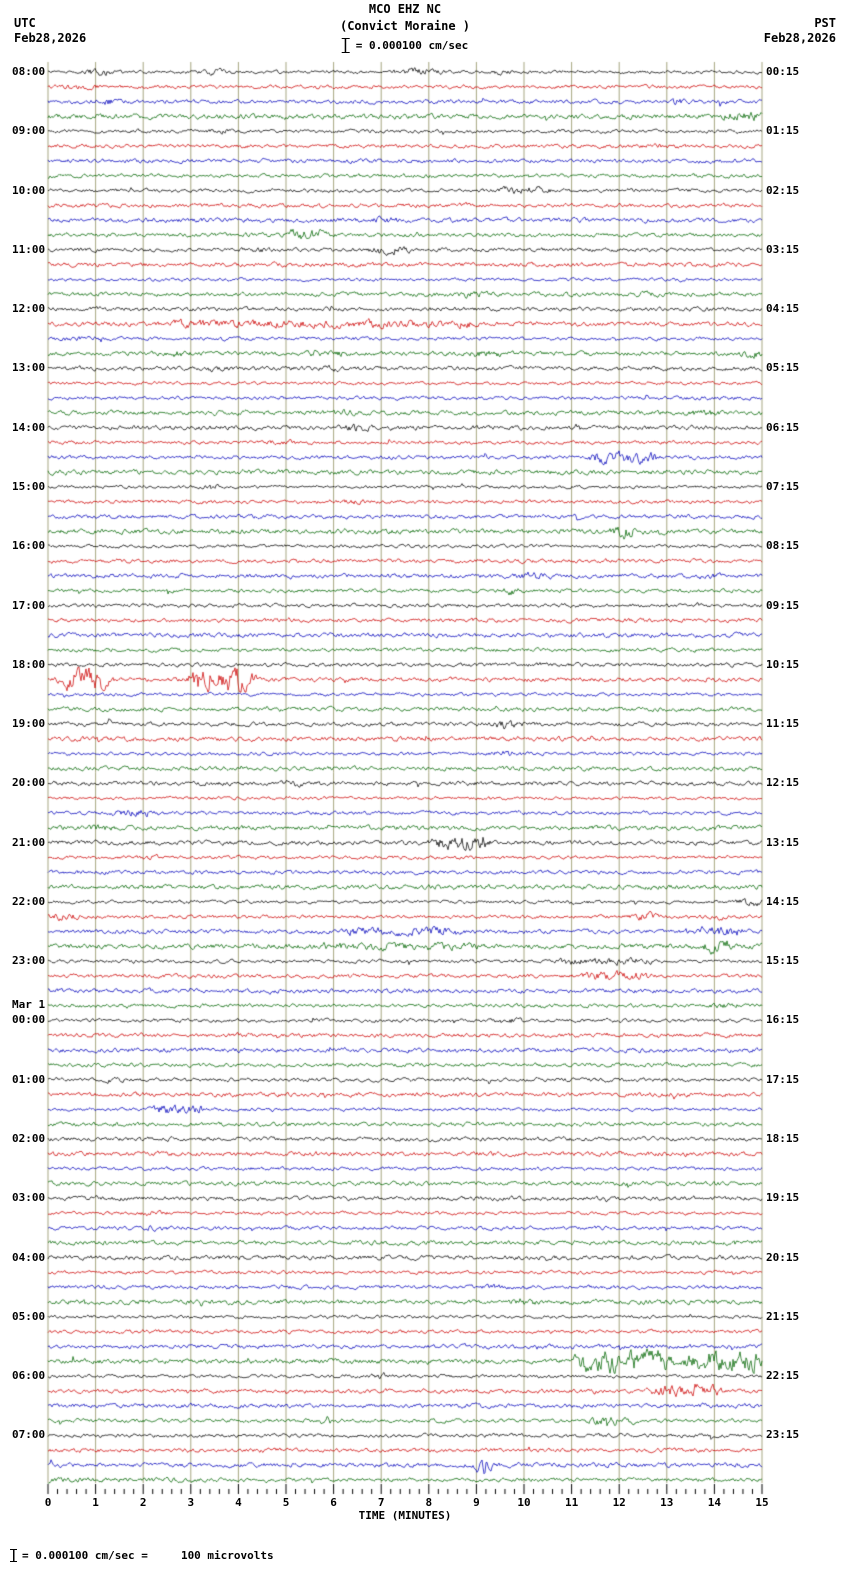 The width and height of the screenshot is (850, 1584). Describe the element at coordinates (29, 901) in the screenshot. I see `utc-hour-label: 22:00` at that location.